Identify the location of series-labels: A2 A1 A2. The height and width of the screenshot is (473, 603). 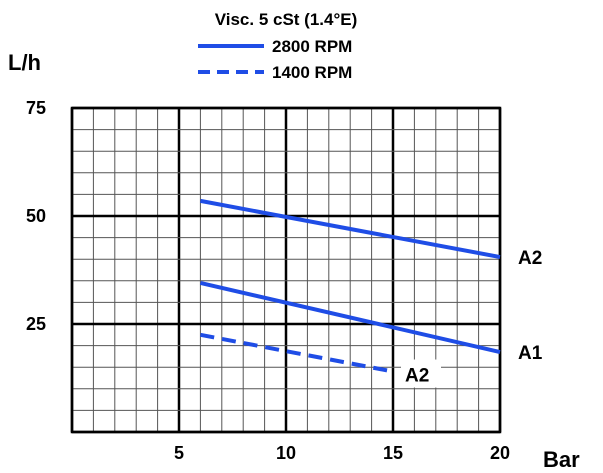
(477, 316).